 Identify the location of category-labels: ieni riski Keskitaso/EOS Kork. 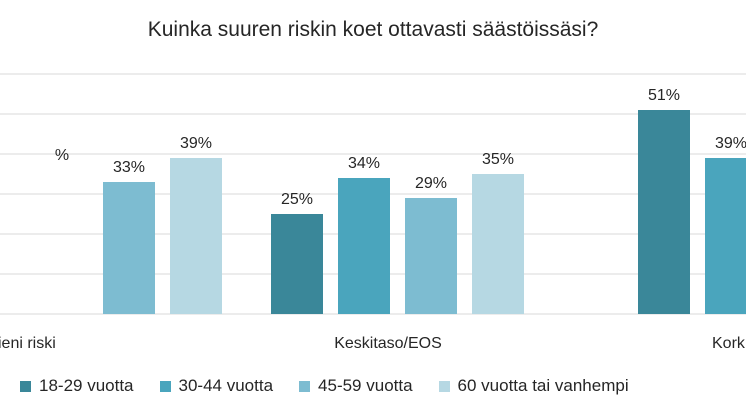
(373, 343).